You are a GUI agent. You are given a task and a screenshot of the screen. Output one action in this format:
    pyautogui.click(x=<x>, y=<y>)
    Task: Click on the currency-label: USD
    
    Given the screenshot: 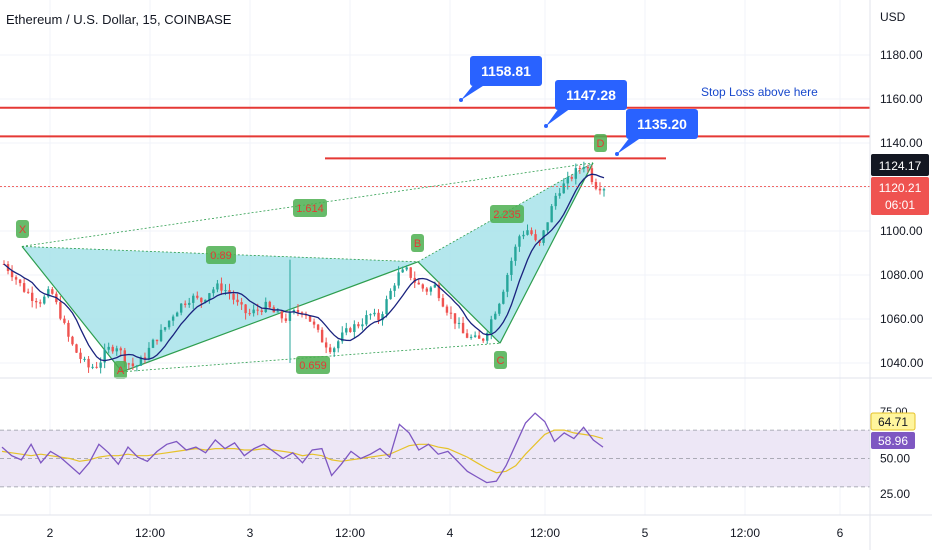 What is the action you would take?
    pyautogui.click(x=893, y=17)
    